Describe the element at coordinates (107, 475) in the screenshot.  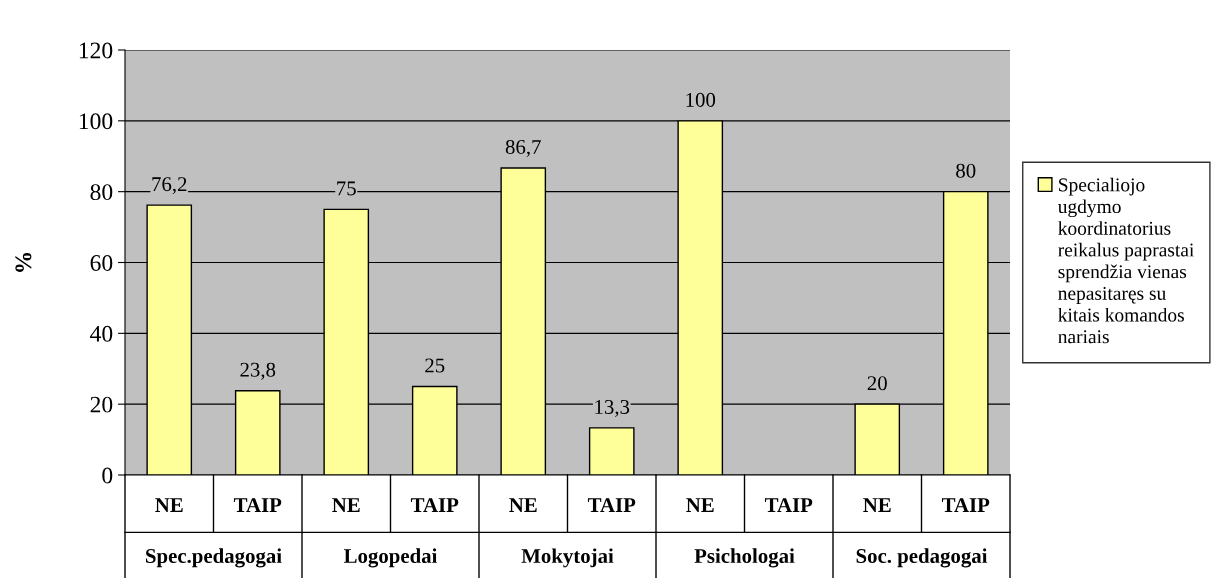
I see `y-tick-label: 0` at that location.